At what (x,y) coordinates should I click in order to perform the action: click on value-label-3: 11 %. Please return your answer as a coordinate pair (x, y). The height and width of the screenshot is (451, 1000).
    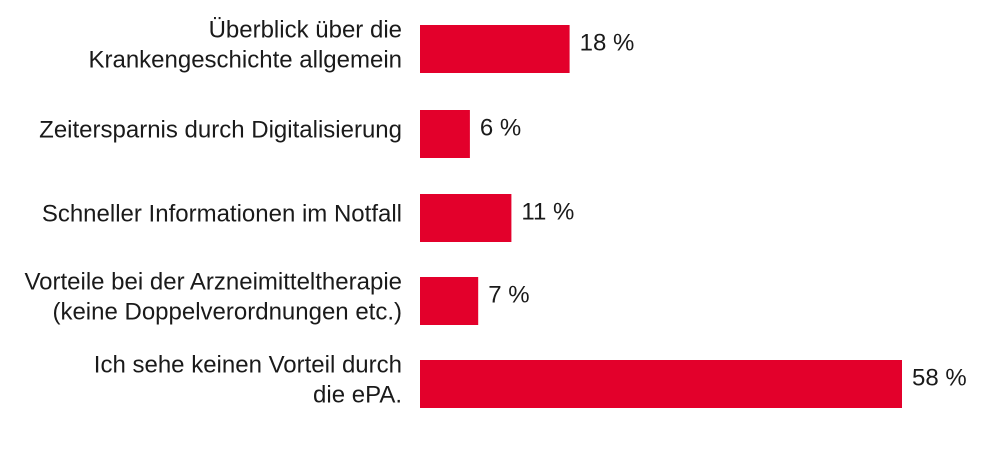
    Looking at the image, I should click on (547, 211).